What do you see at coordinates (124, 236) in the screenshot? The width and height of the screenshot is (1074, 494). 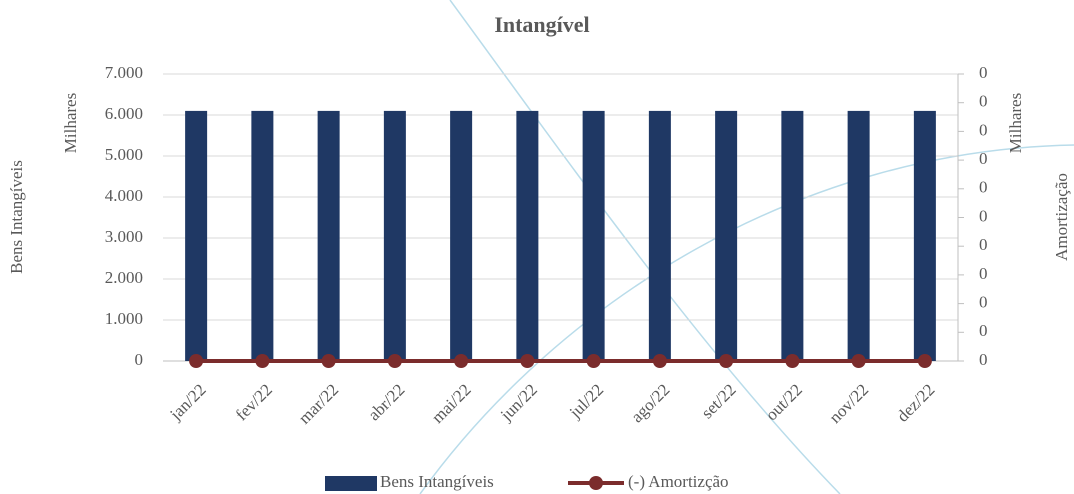 I see `y-tick-label: 3.000` at bounding box center [124, 236].